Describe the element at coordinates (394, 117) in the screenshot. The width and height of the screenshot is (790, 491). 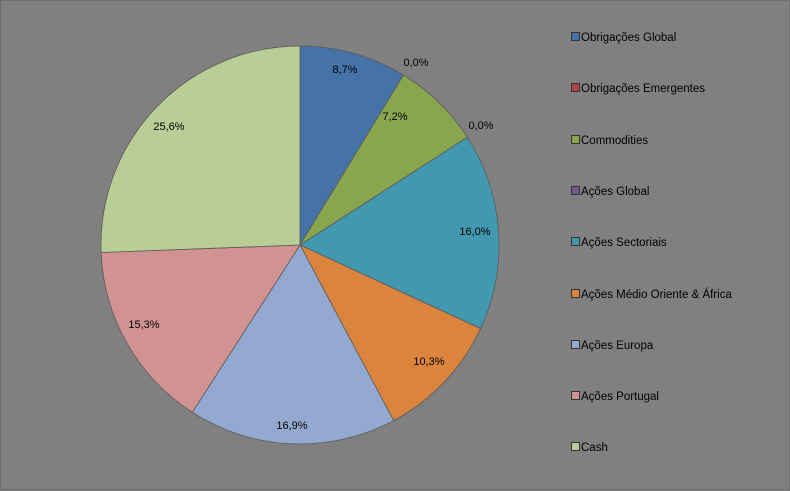
I see `data-label-2: 7,2%` at that location.